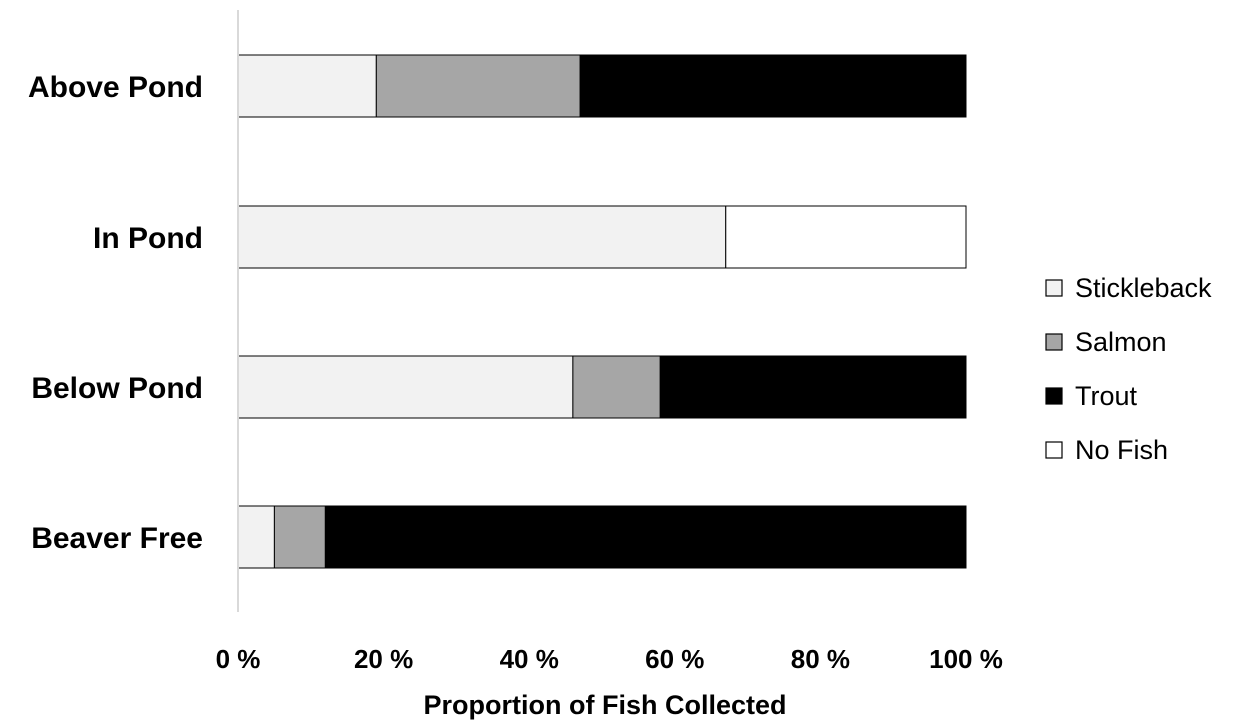 Image resolution: width=1242 pixels, height=726 pixels. I want to click on category-labels: Above Pond In Pond Below Pond Beaver Free, so click(115, 313).